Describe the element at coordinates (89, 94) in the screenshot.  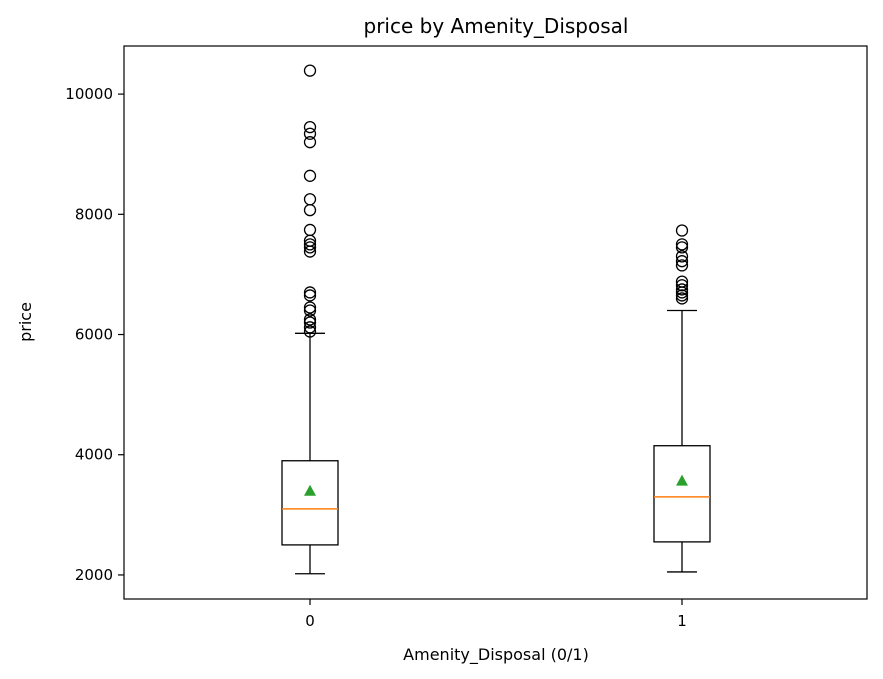
I see `y-tick-label: 10000` at that location.